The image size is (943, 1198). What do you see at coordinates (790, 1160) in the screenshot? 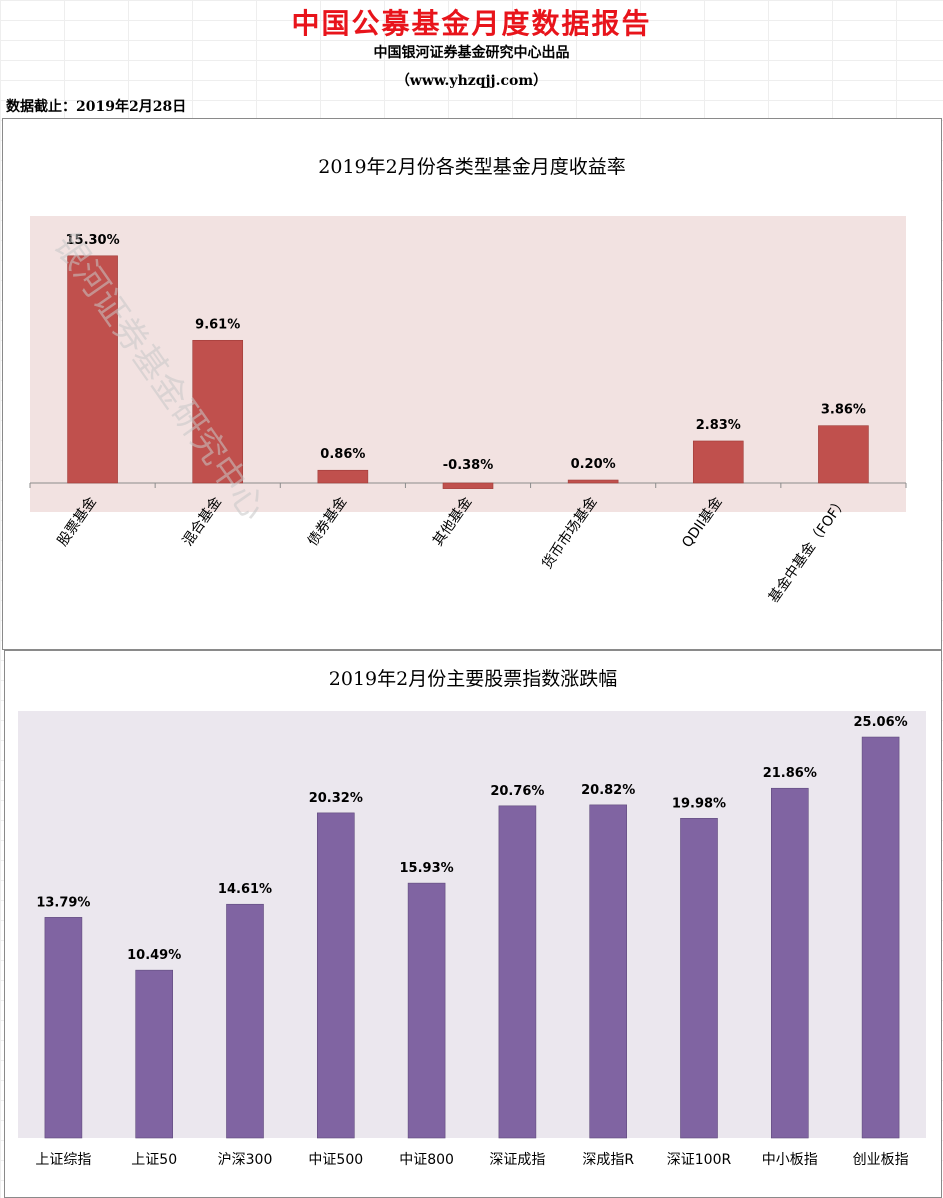
I see `index-returns-category-label: 中小板指` at bounding box center [790, 1160].